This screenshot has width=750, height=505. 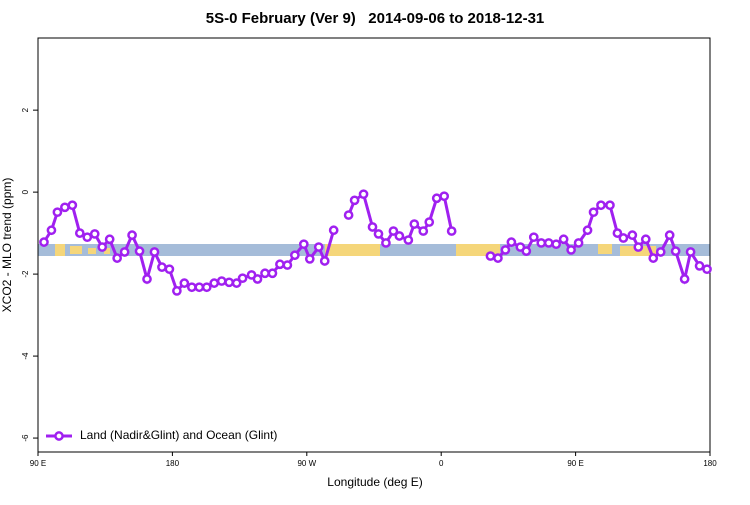 I want to click on x-tick-label: 0, so click(x=441, y=463).